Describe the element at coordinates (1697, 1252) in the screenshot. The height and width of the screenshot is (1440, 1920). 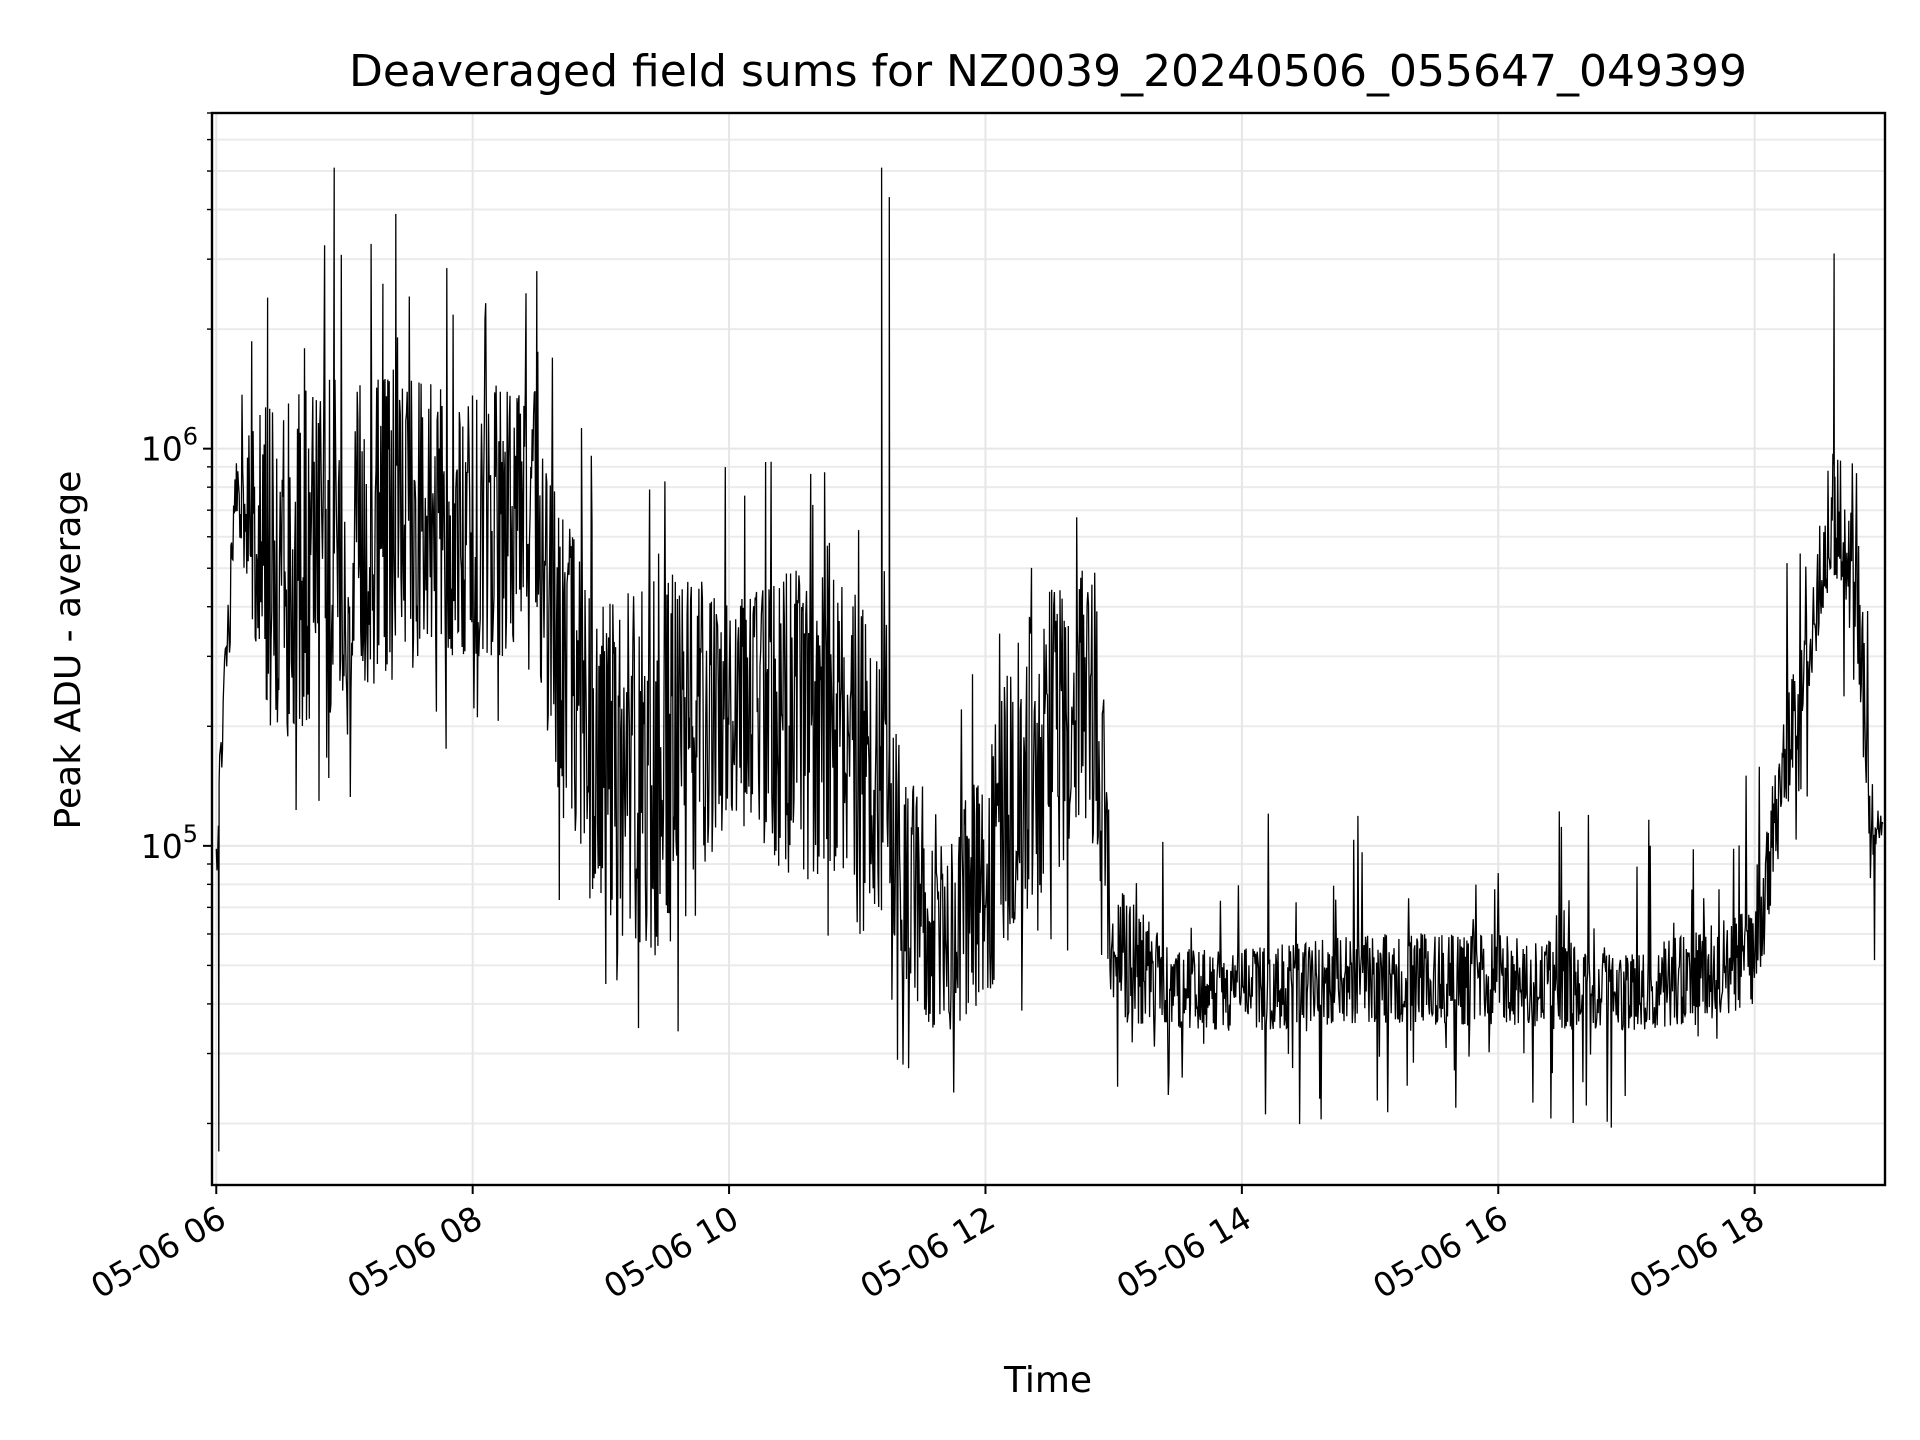
I see `x-tick-label: 05-06 18` at that location.